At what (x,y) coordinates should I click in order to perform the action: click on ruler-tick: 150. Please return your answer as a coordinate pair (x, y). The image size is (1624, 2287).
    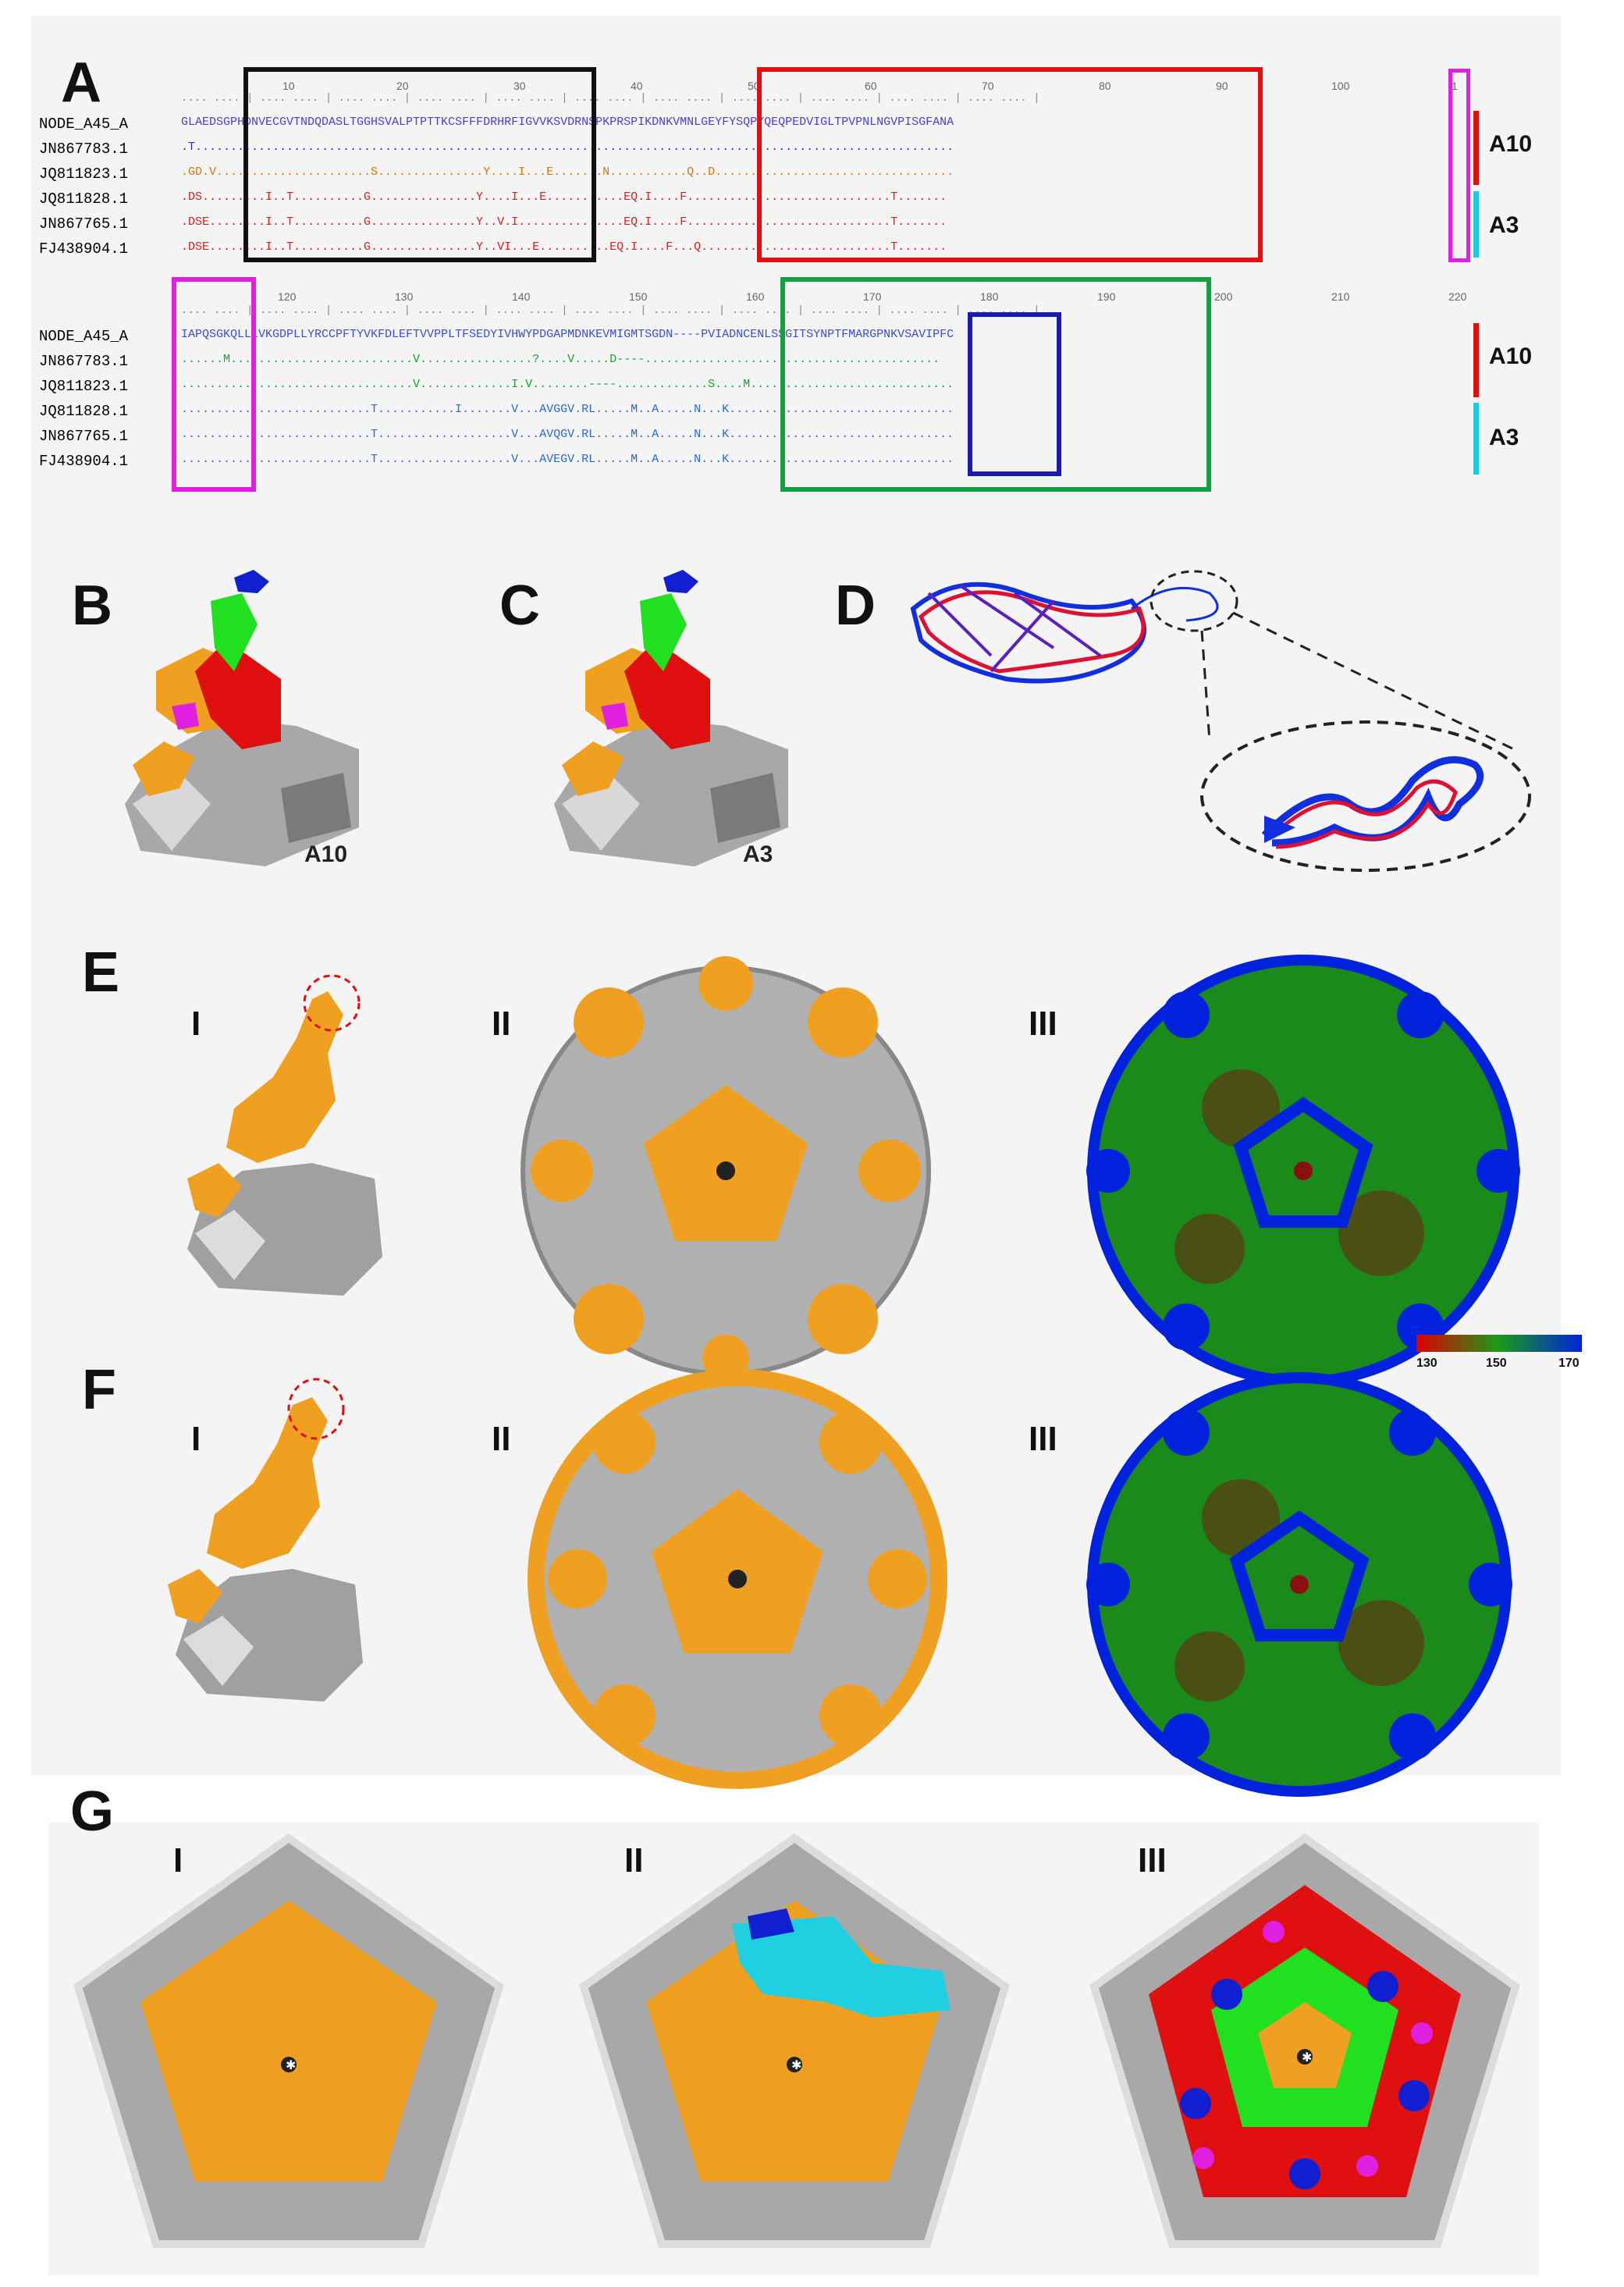
    Looking at the image, I should click on (638, 297).